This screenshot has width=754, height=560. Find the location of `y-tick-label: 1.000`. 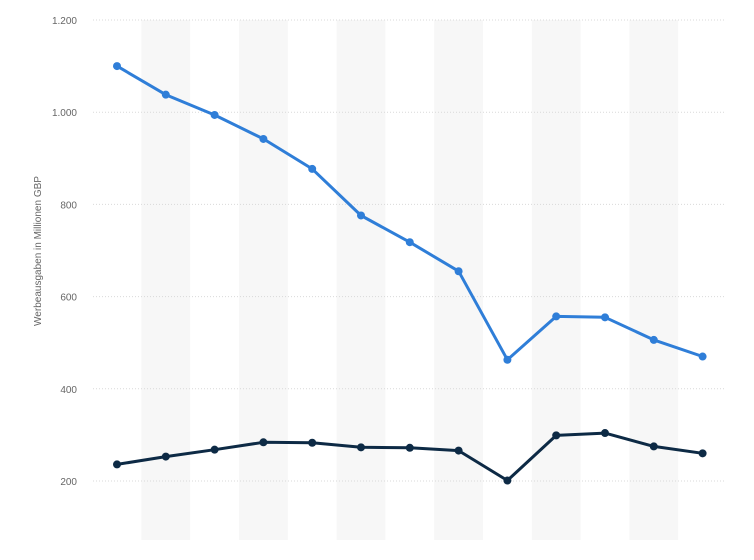

y-tick-label: 1.000 is located at coordinates (64, 113).